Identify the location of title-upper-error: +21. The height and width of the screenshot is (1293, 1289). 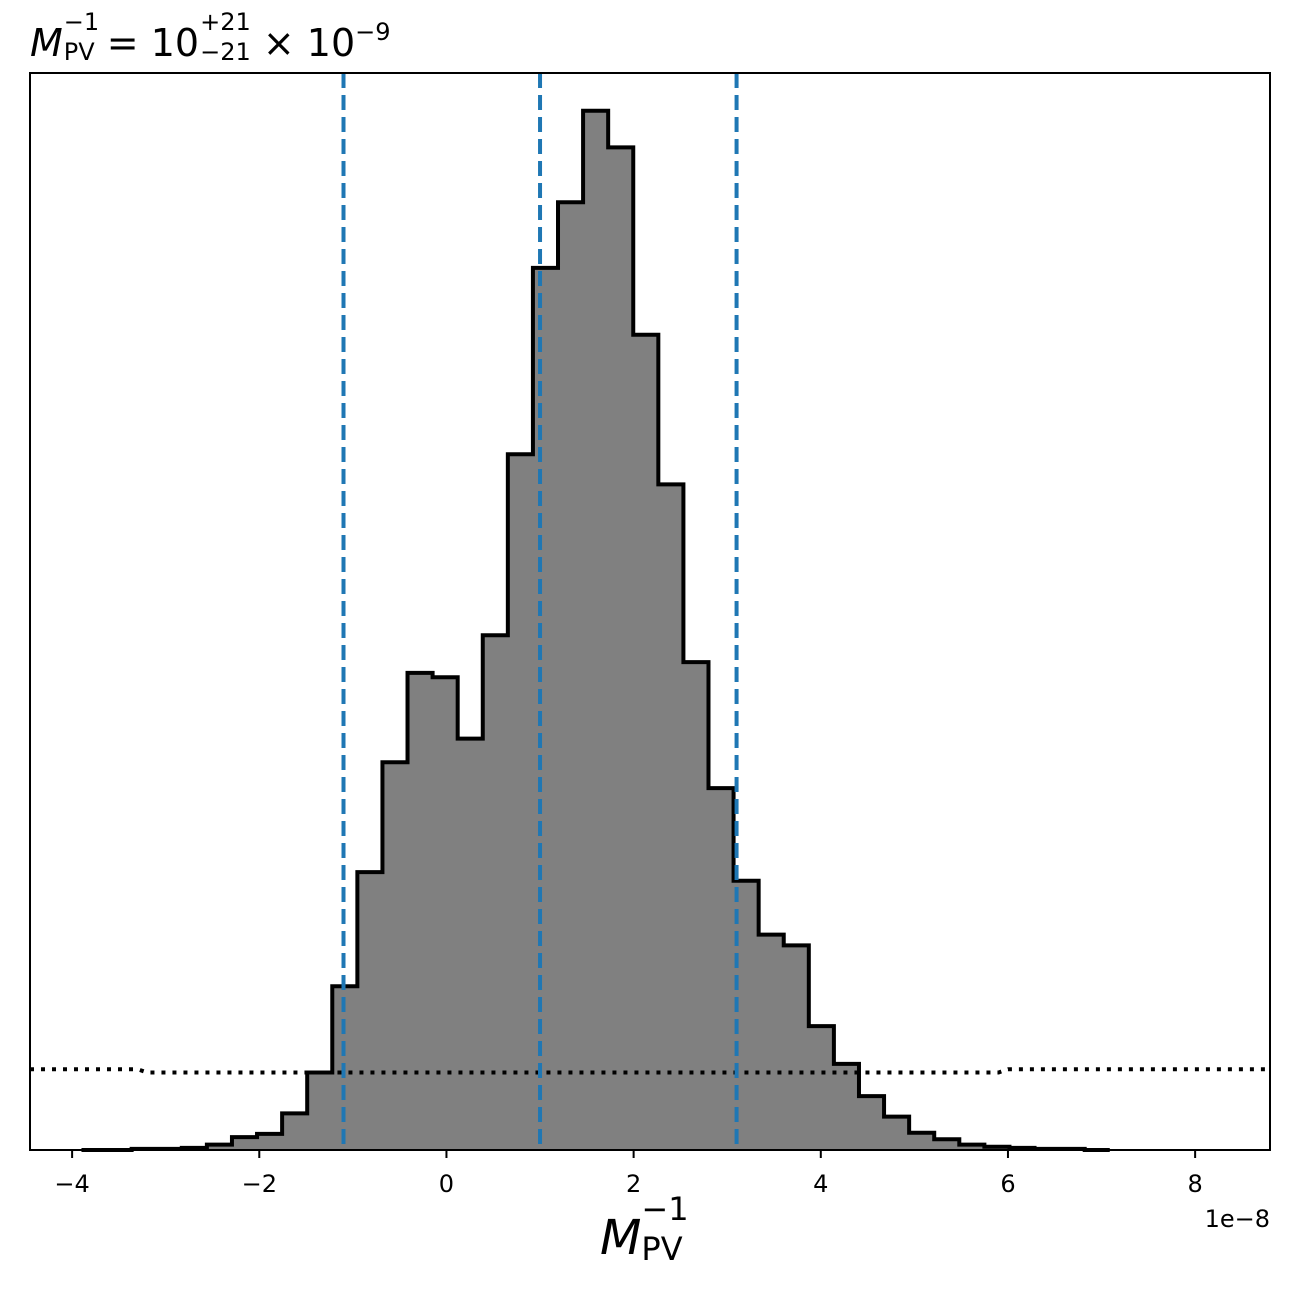
(225, 22).